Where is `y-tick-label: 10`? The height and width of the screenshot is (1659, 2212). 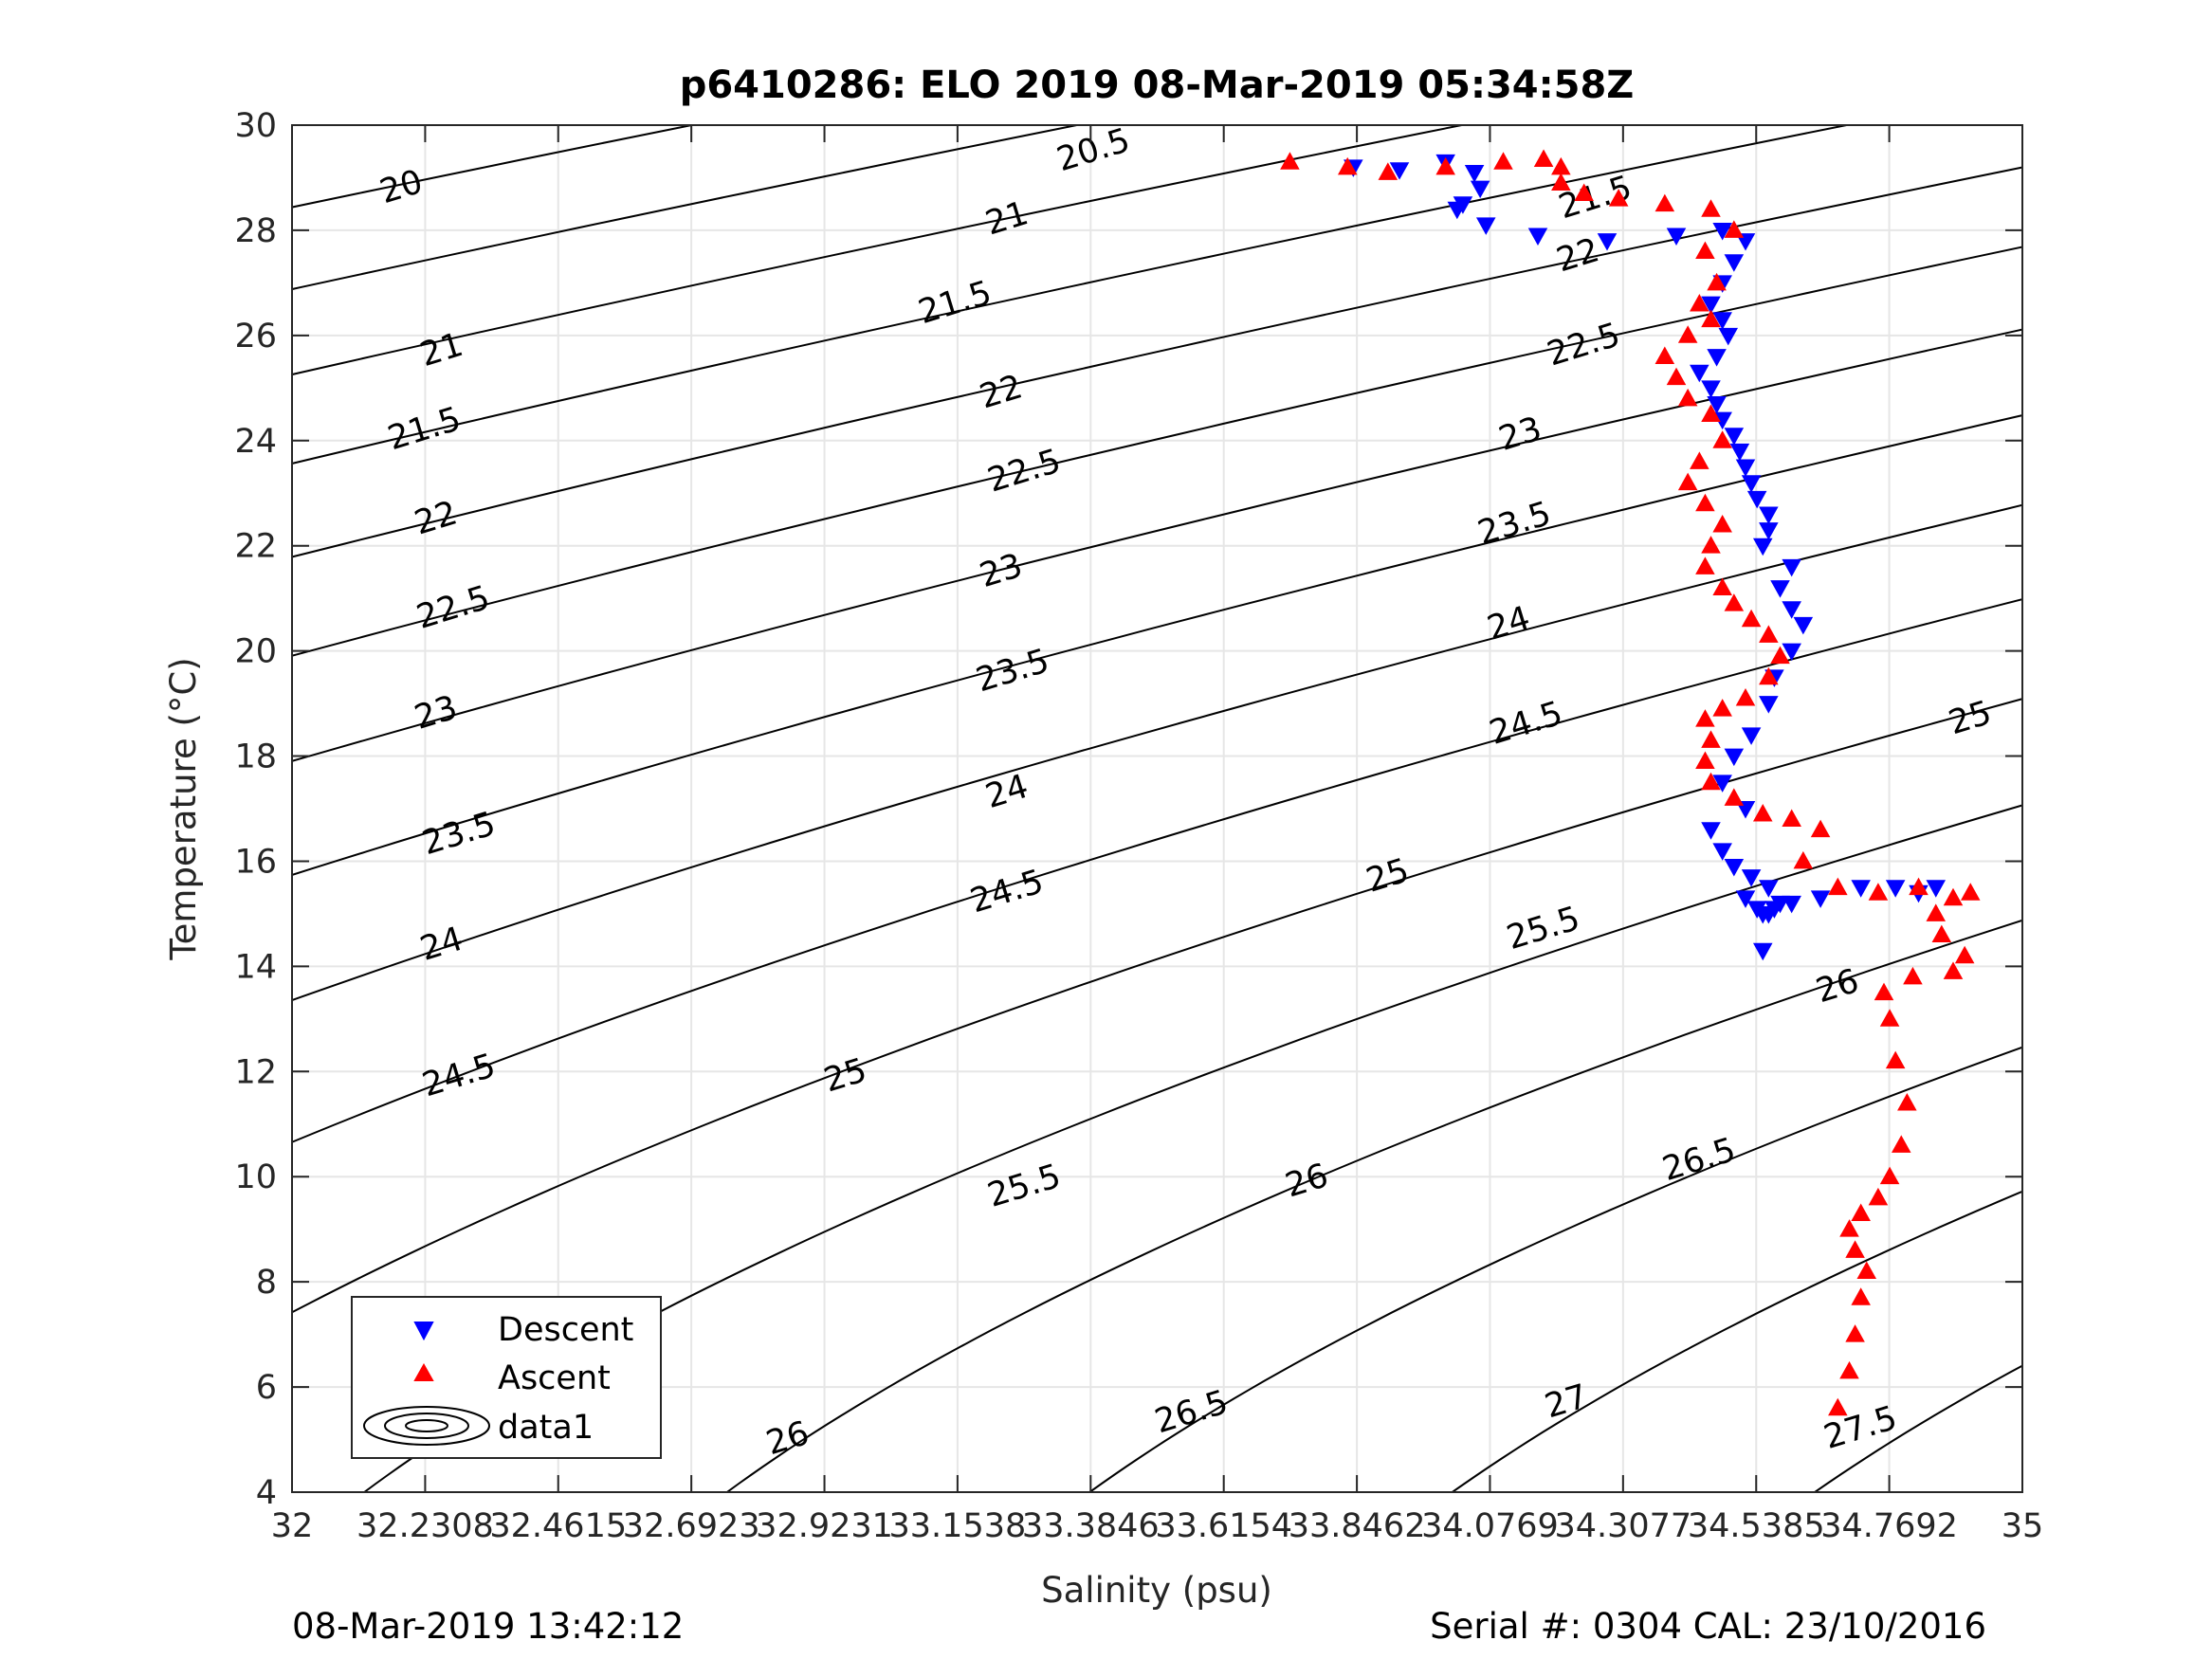 y-tick-label: 10 is located at coordinates (255, 1177).